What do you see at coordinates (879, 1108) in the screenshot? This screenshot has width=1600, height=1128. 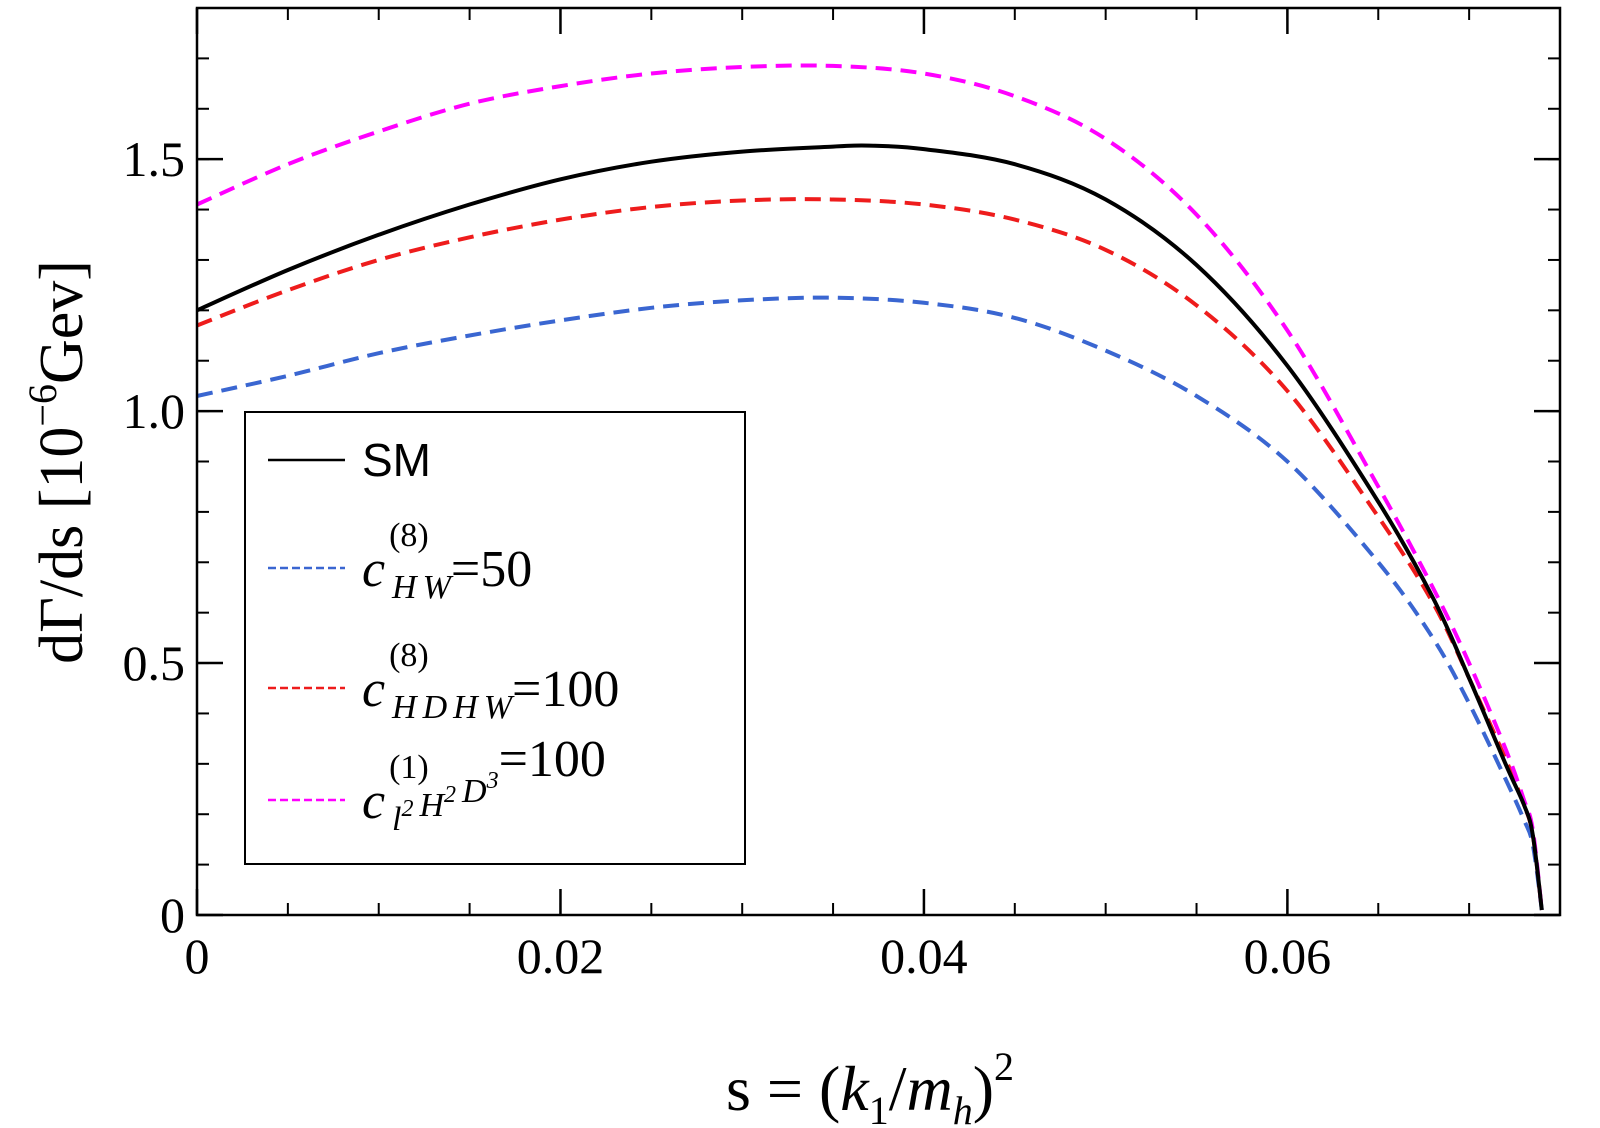 I see `x-title-k-sub: 1` at bounding box center [879, 1108].